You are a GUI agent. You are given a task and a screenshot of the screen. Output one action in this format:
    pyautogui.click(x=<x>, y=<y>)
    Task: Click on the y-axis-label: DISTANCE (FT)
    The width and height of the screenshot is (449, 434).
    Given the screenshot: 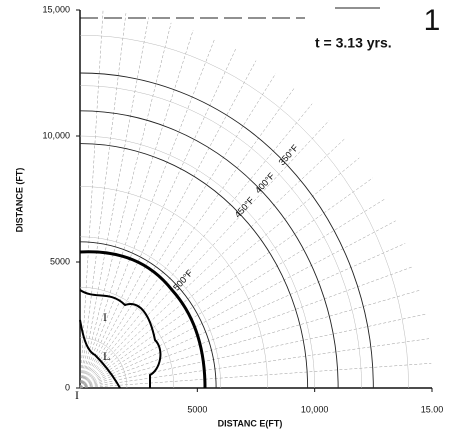 What is the action you would take?
    pyautogui.click(x=19, y=200)
    